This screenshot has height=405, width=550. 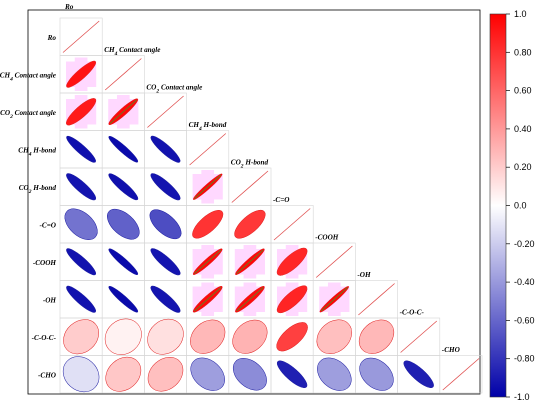 What do you see at coordinates (523, 167) in the screenshot?
I see `colorbar-tick-label: 0.20` at bounding box center [523, 167].